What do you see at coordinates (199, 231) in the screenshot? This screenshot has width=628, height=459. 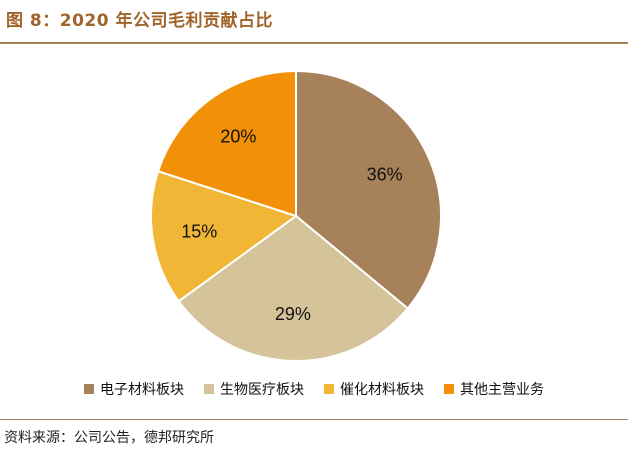 I see `pie-data-label-3: 15%` at bounding box center [199, 231].